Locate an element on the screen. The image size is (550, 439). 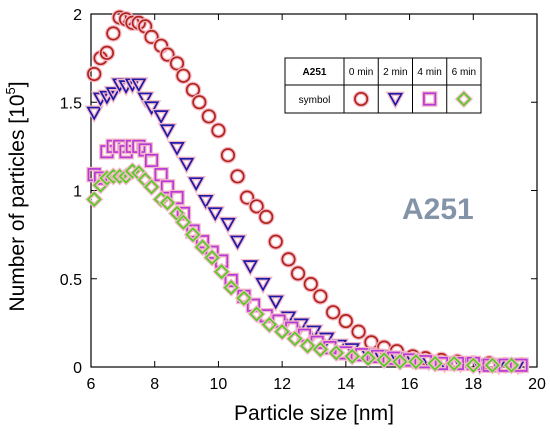
legend-header: A251 is located at coordinates (315, 72).